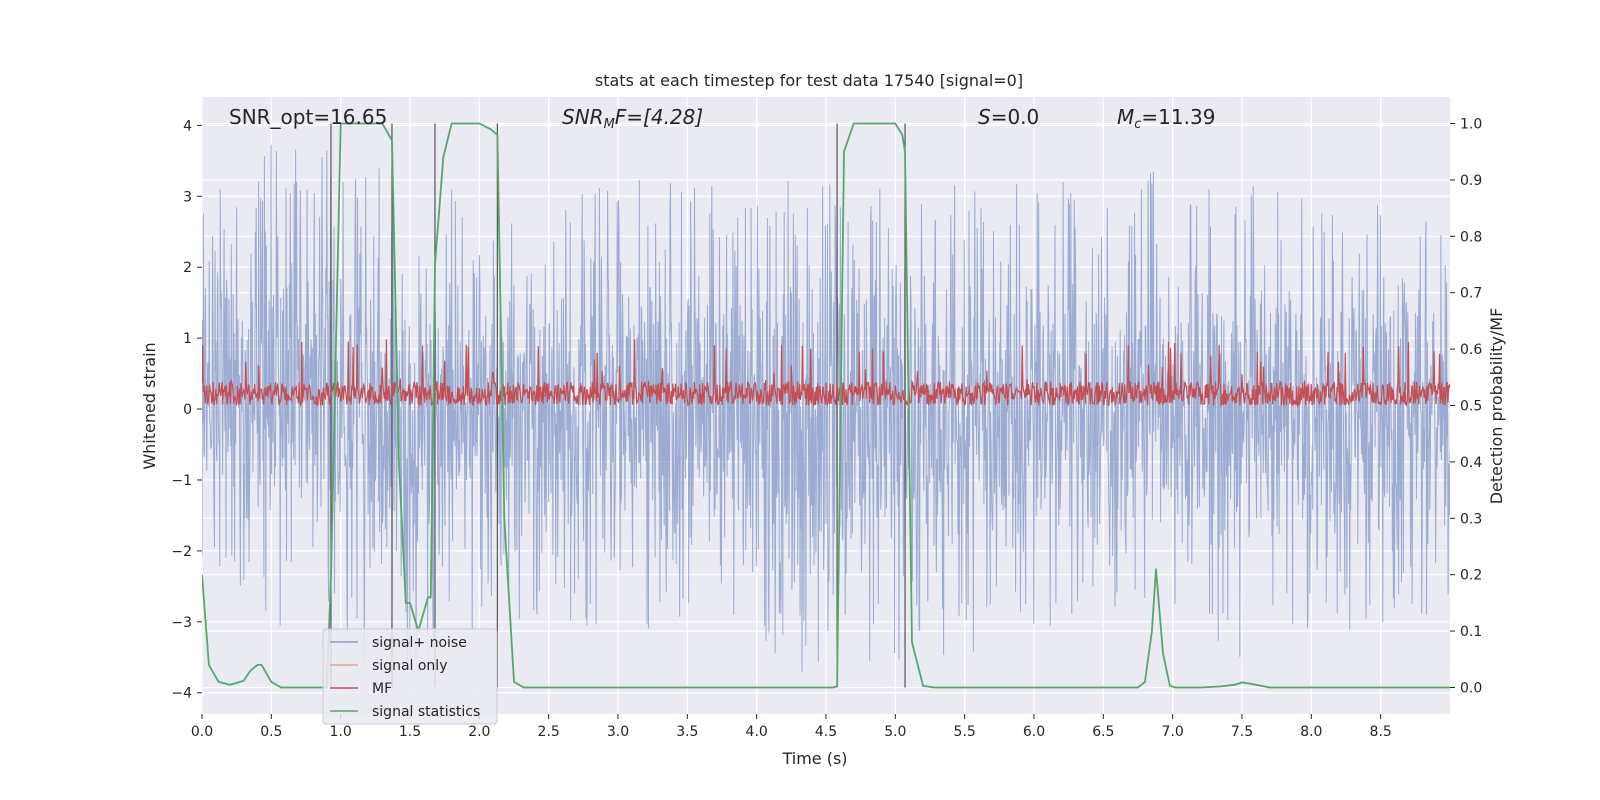  What do you see at coordinates (1471, 407) in the screenshot?
I see `y-right-tick-label-5: 0.5` at bounding box center [1471, 407].